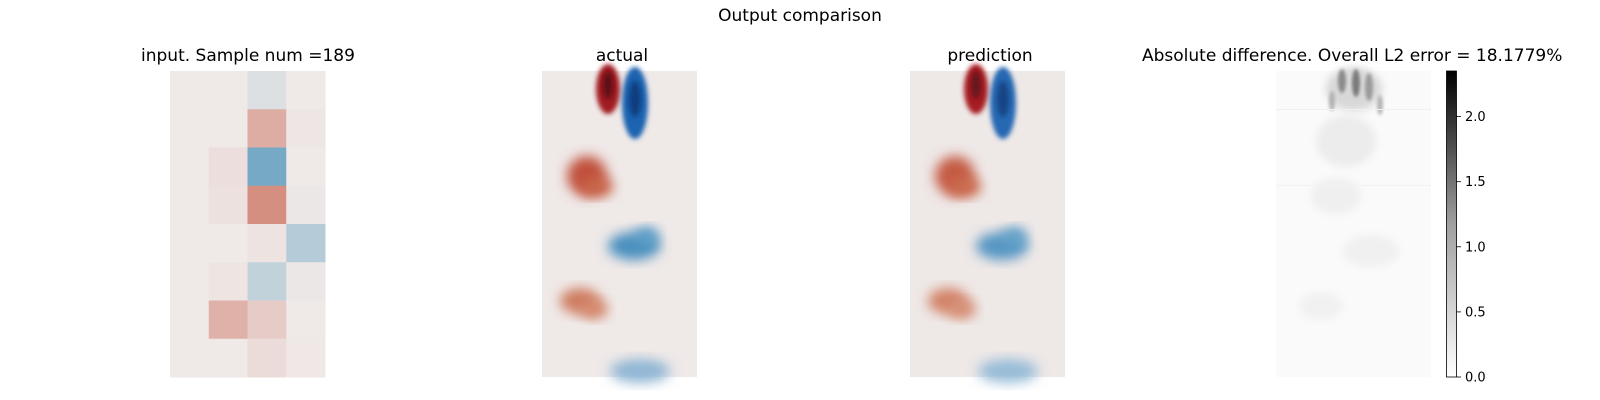 The image size is (1600, 400). Describe the element at coordinates (1451, 224) in the screenshot. I see `colorbar-gradient` at that location.